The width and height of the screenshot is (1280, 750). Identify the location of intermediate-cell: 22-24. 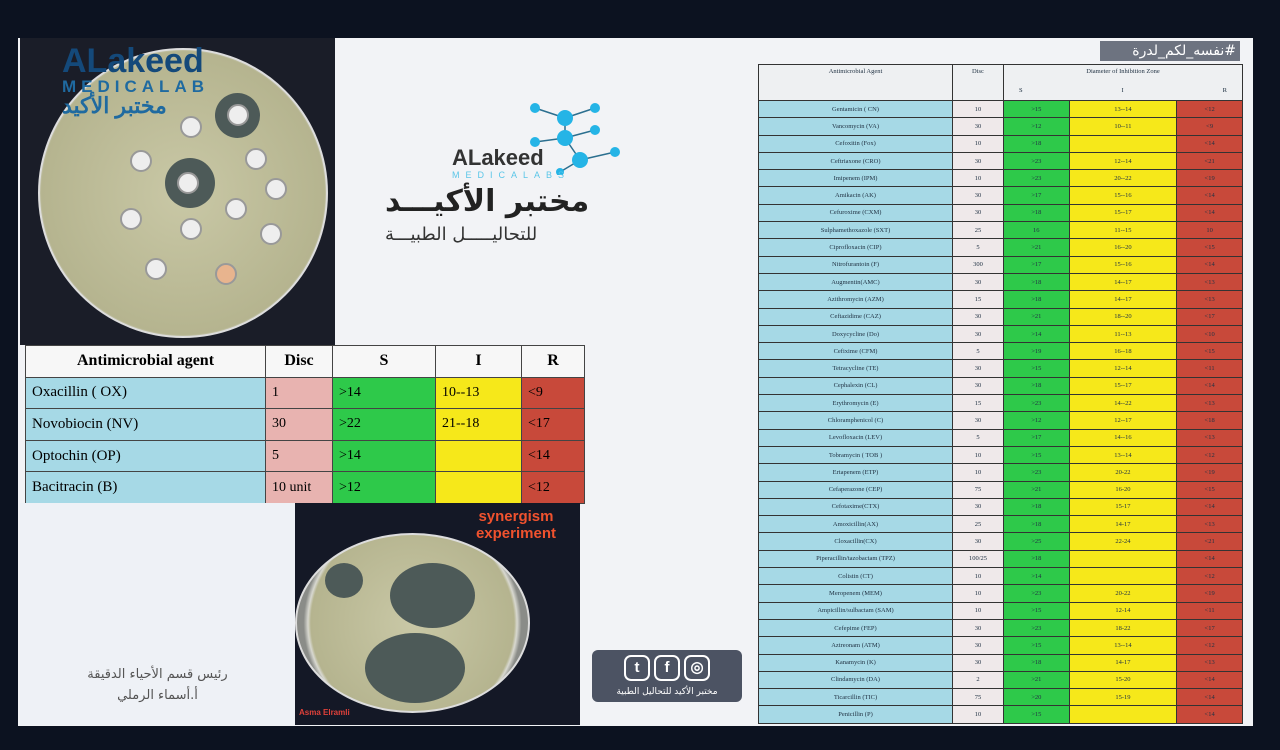
(1123, 541).